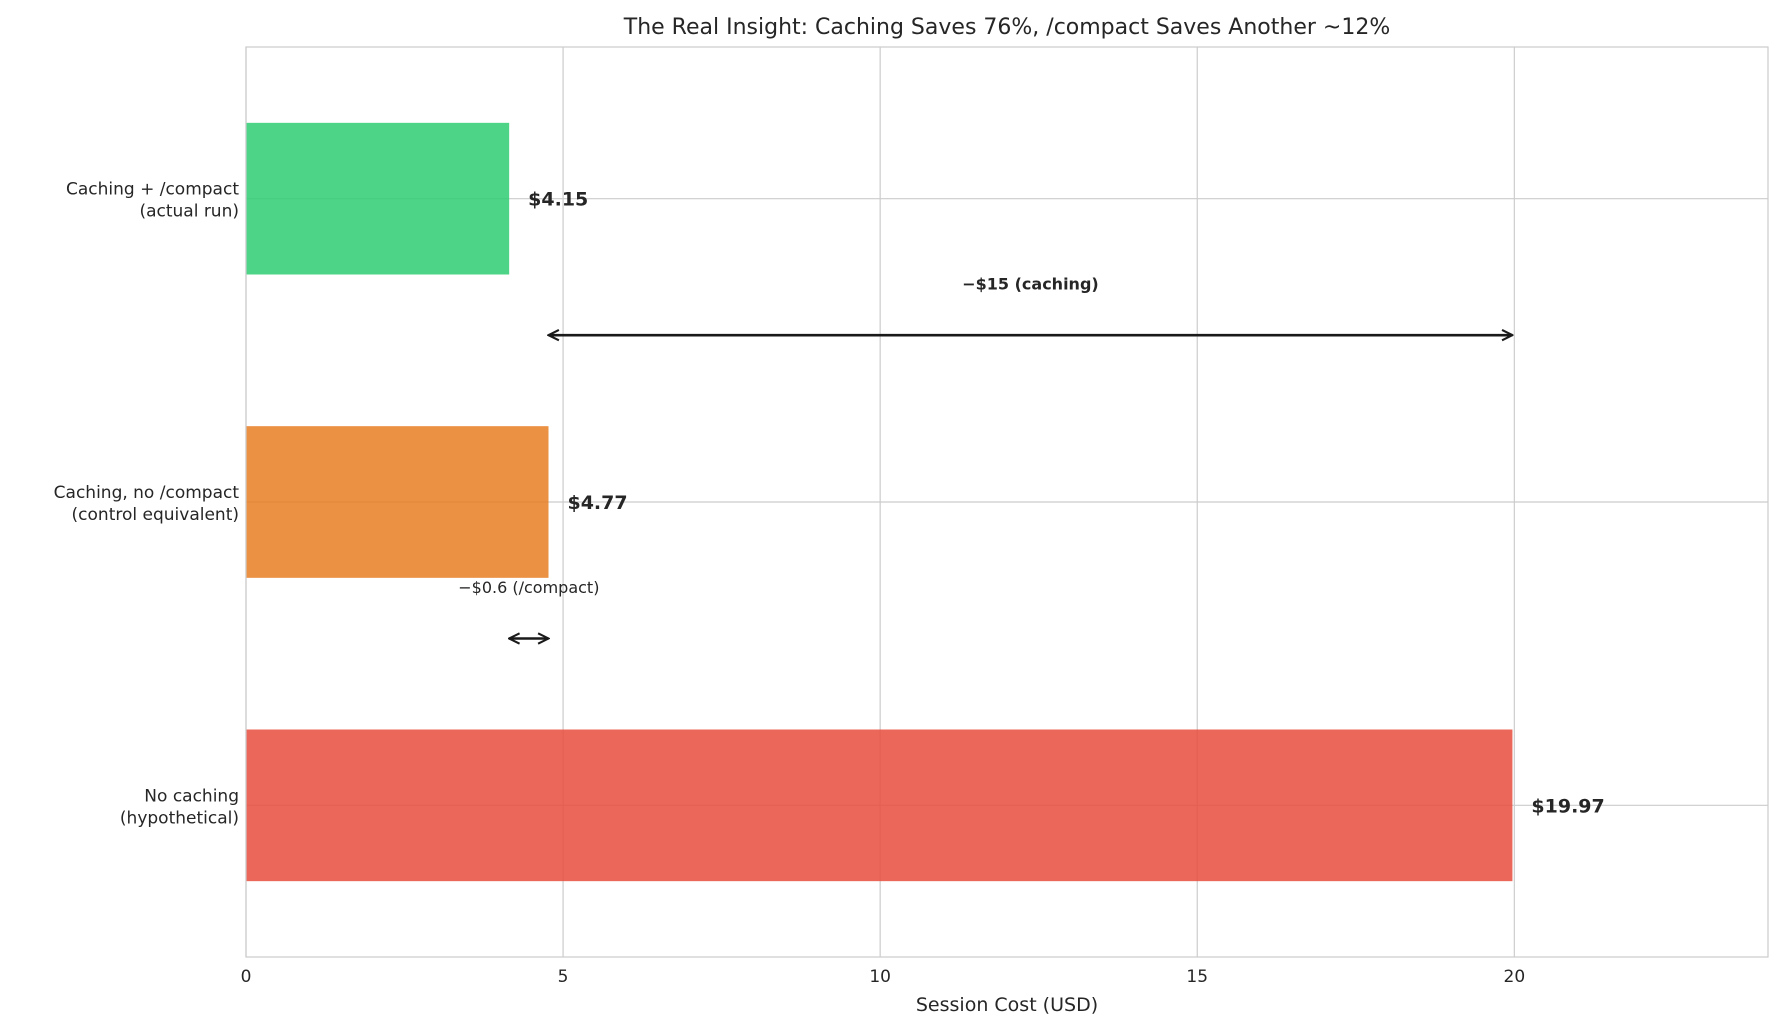 The height and width of the screenshot is (1030, 1780). What do you see at coordinates (597, 503) in the screenshot?
I see `value-label: $4.77` at bounding box center [597, 503].